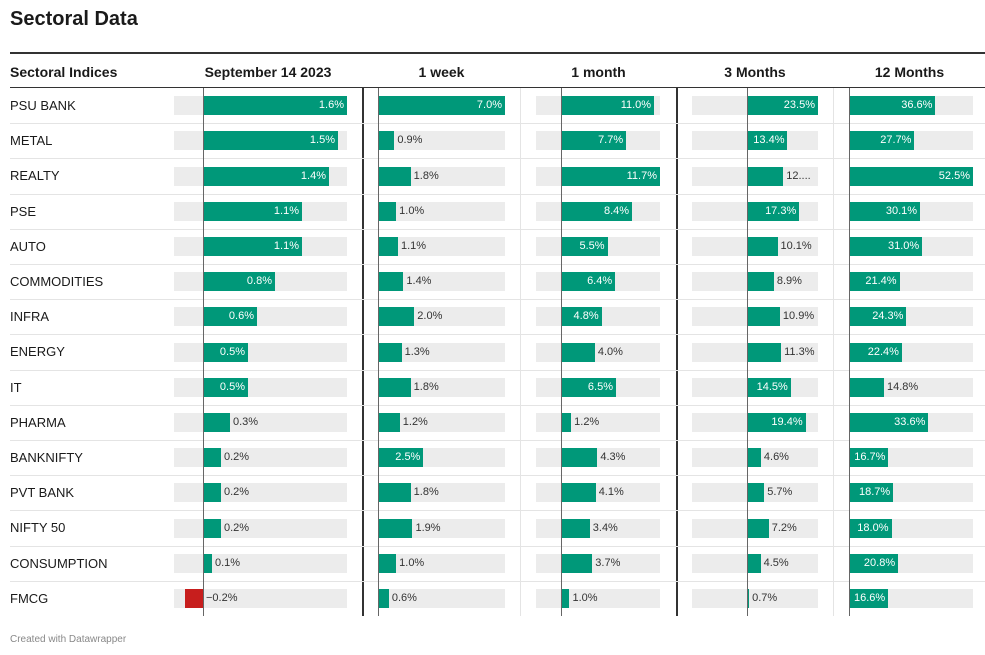 The width and height of the screenshot is (985, 655). What do you see at coordinates (904, 245) in the screenshot?
I see `value-label: 31.0%` at bounding box center [904, 245].